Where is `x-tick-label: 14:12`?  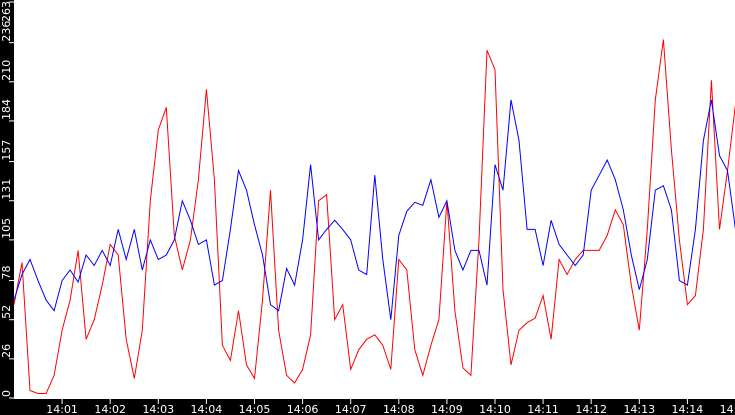 x-tick-label: 14:12 is located at coordinates (591, 409).